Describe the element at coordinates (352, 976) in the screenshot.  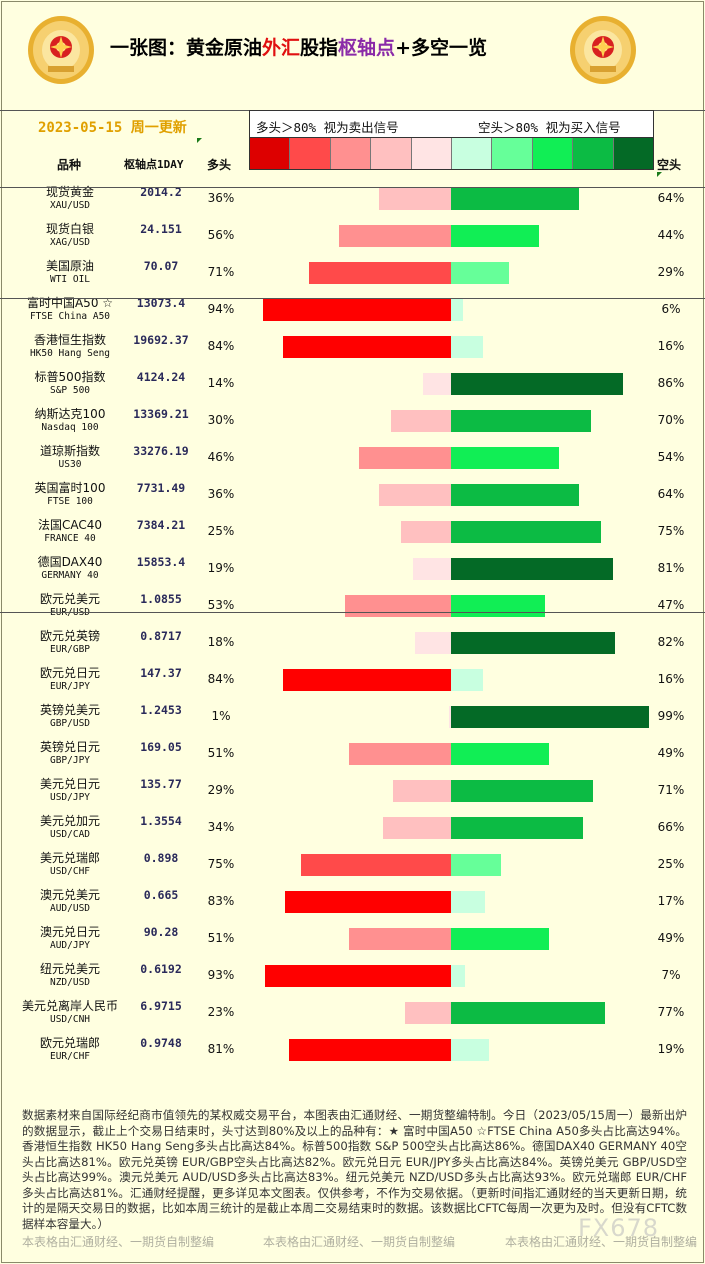
I see `table-row: 纽元兑美元 NZD/USD 0.6192 93% 7%` at that location.